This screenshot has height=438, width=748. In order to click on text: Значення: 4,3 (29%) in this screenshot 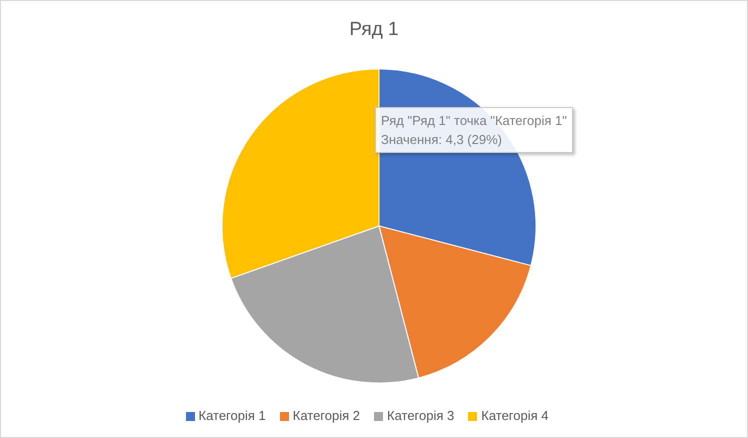, I will do `click(442, 140)`.